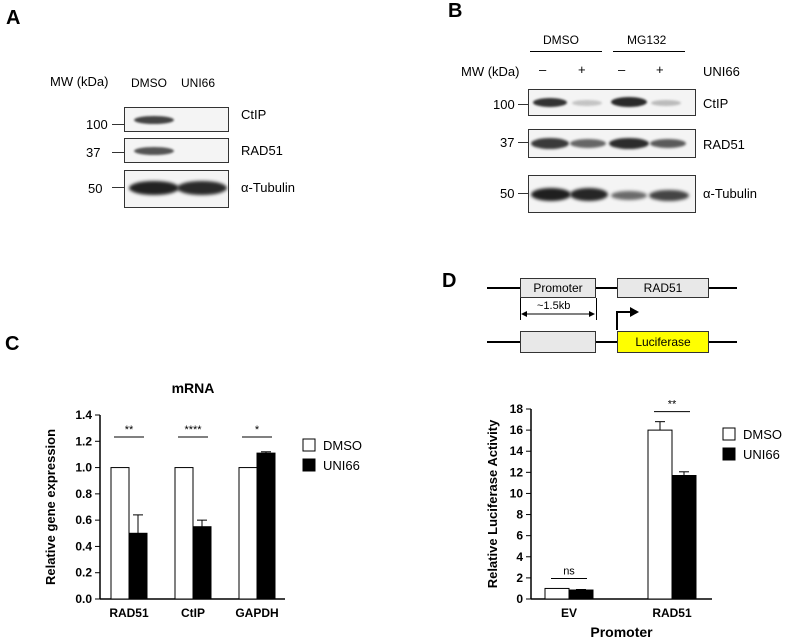 This screenshot has width=785, height=642. I want to click on group-label: MG132, so click(647, 40).